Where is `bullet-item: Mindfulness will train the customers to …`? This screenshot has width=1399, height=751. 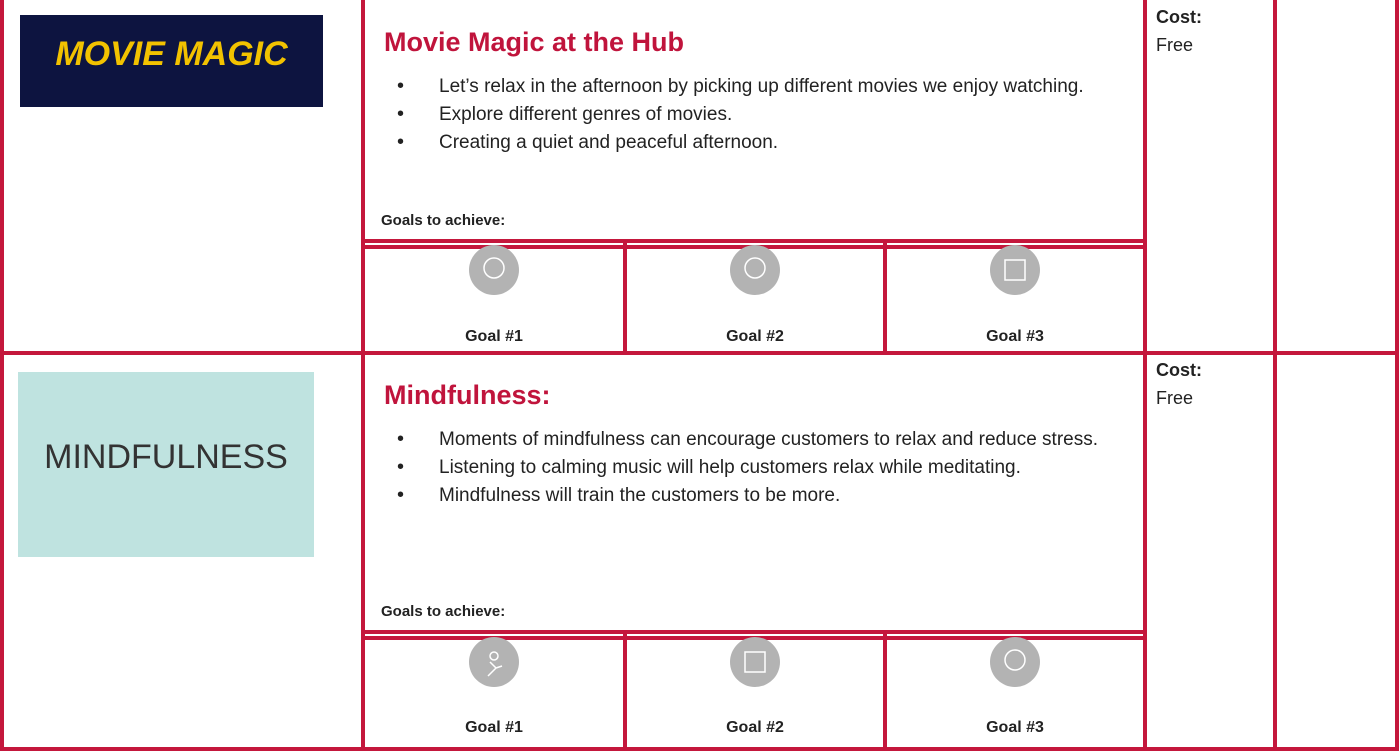 bullet-item: Mindfulness will train the customers to … is located at coordinates (752, 495).